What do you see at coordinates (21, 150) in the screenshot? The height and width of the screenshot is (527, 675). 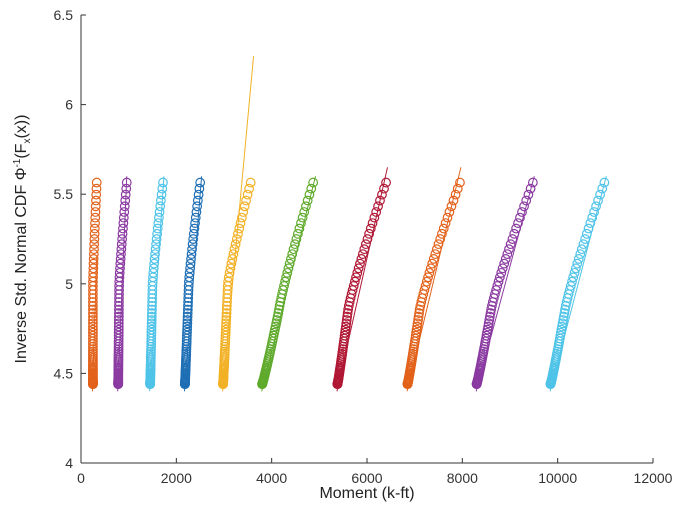 I see `y-axis-label-paren: (F` at bounding box center [21, 150].